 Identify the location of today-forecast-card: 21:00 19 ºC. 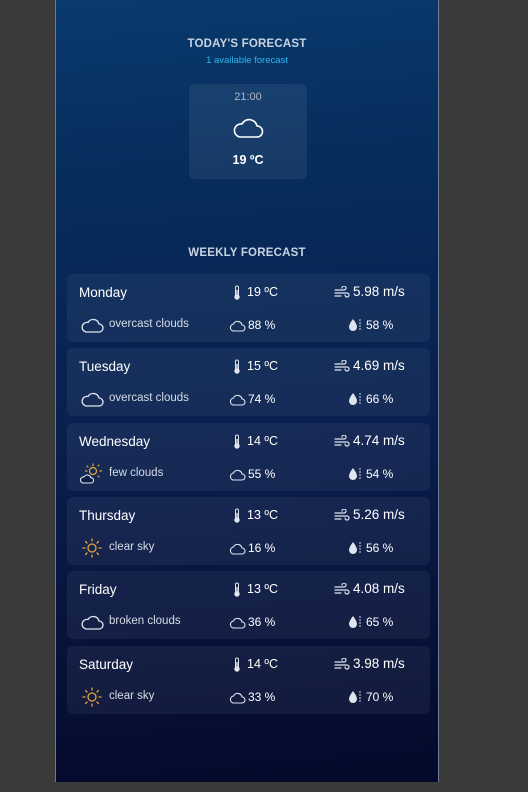
(248, 131).